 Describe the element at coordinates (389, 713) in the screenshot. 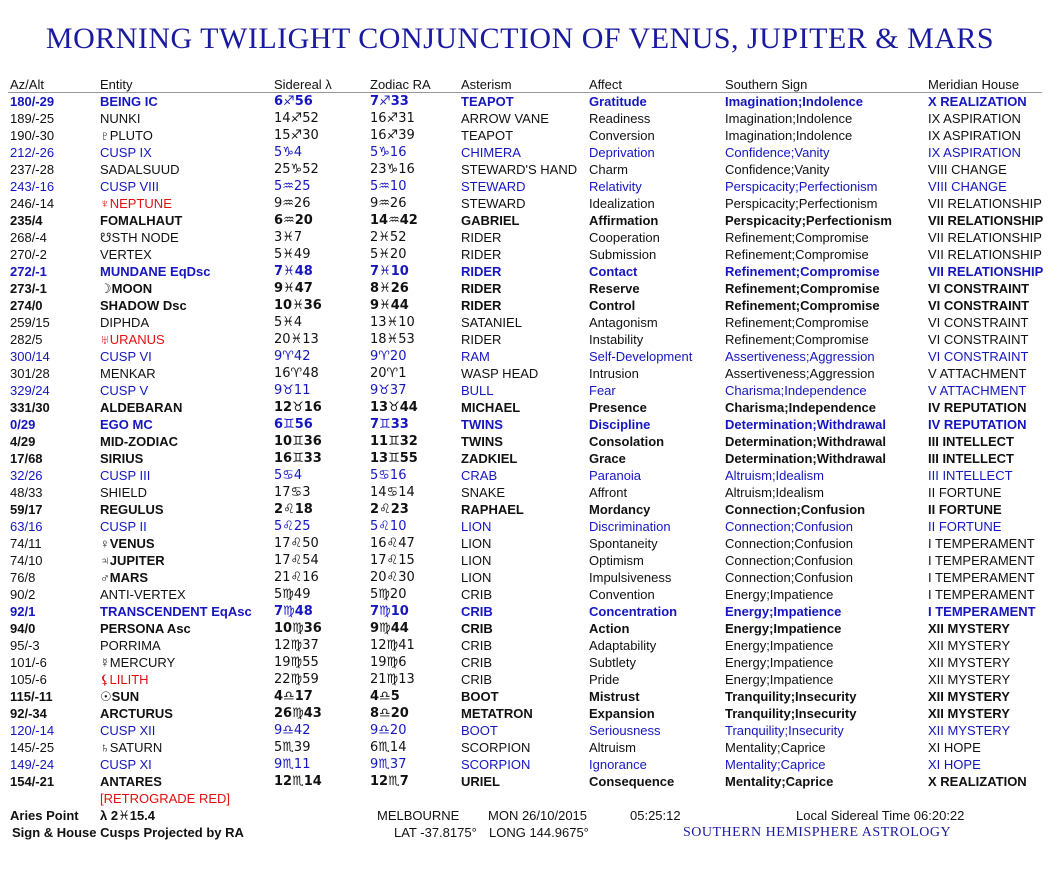

I see `cell: 8♎20` at that location.